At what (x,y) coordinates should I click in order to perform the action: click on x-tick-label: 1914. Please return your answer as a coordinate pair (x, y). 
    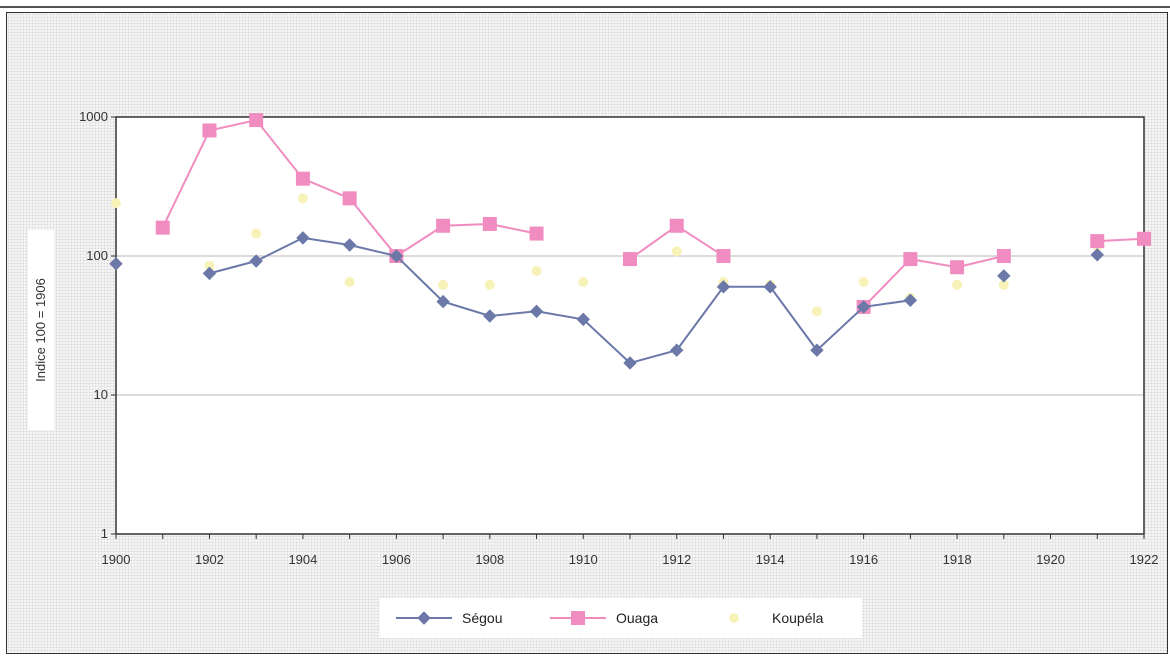
    Looking at the image, I should click on (770, 559).